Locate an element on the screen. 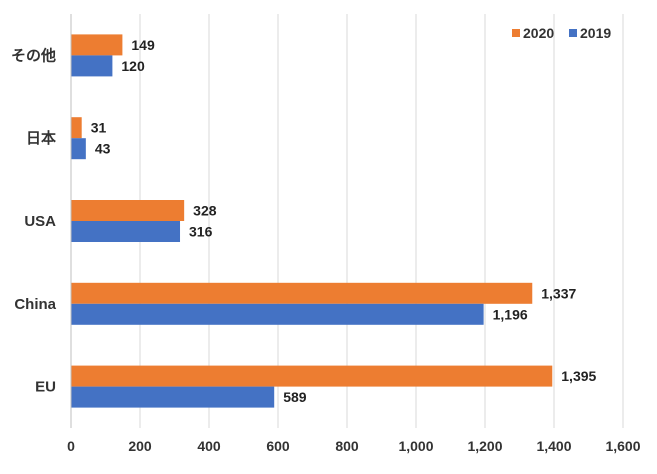 This screenshot has height=474, width=657. legend-label: 2020 is located at coordinates (538, 33).